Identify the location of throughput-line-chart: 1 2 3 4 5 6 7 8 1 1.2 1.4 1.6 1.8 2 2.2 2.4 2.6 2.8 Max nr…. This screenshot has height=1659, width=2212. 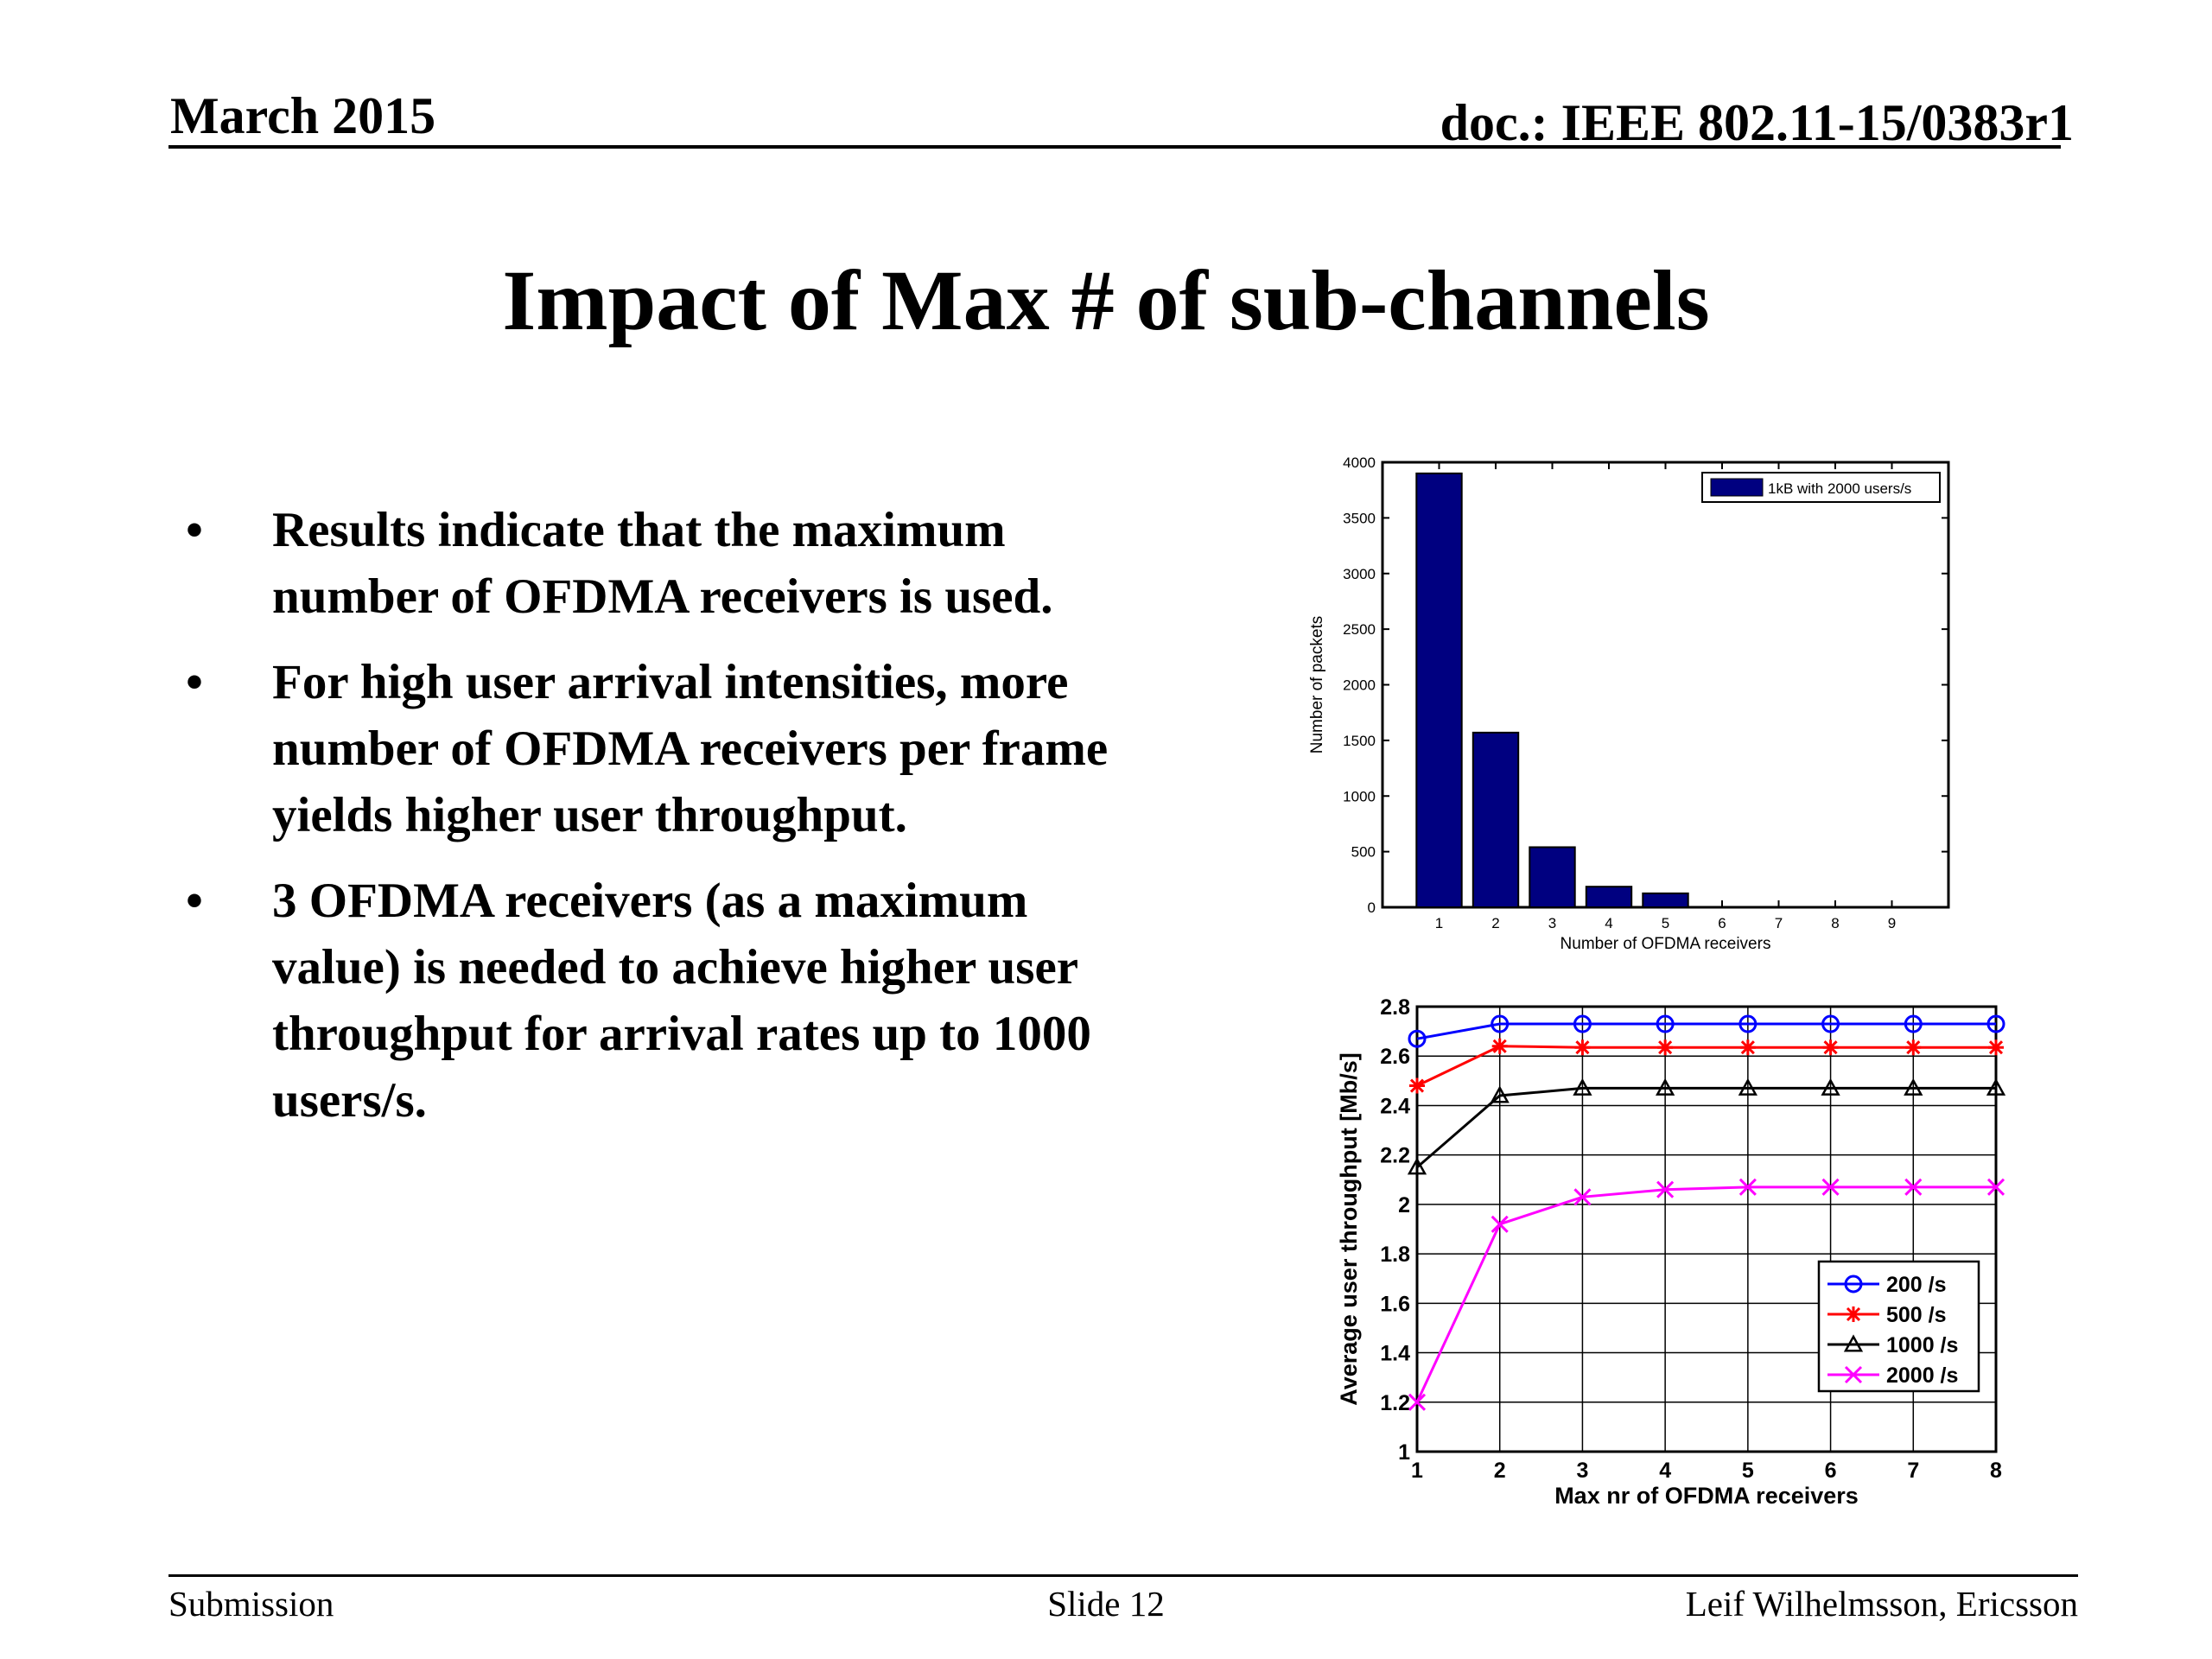
(1671, 1252).